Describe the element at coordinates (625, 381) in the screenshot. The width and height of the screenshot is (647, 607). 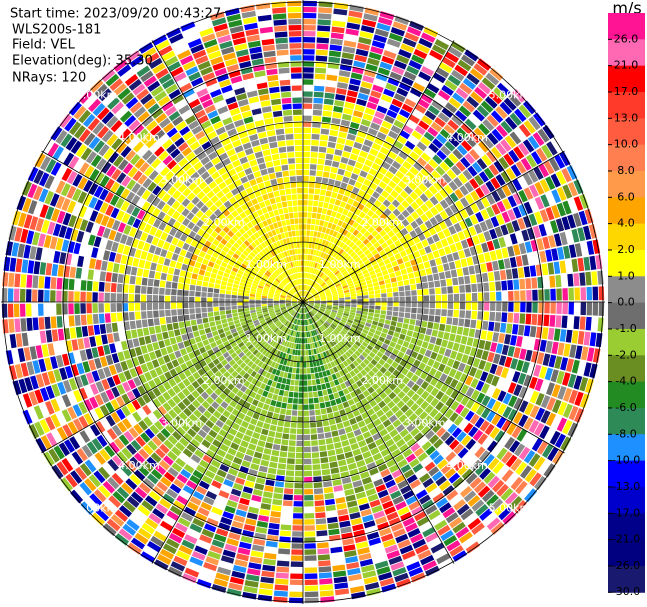
I see `colorbar-label: -4.0` at that location.